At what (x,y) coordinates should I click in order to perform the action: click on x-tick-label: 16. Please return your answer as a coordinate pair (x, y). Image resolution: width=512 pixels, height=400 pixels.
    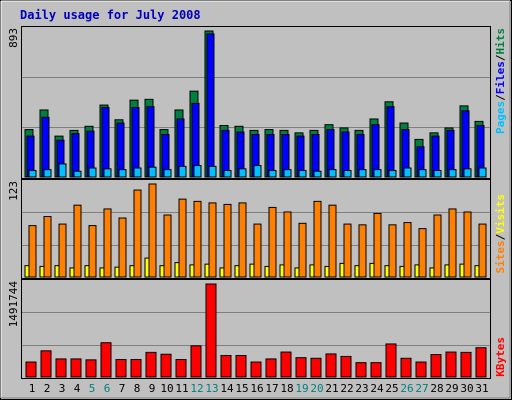
    Looking at the image, I should click on (256, 388).